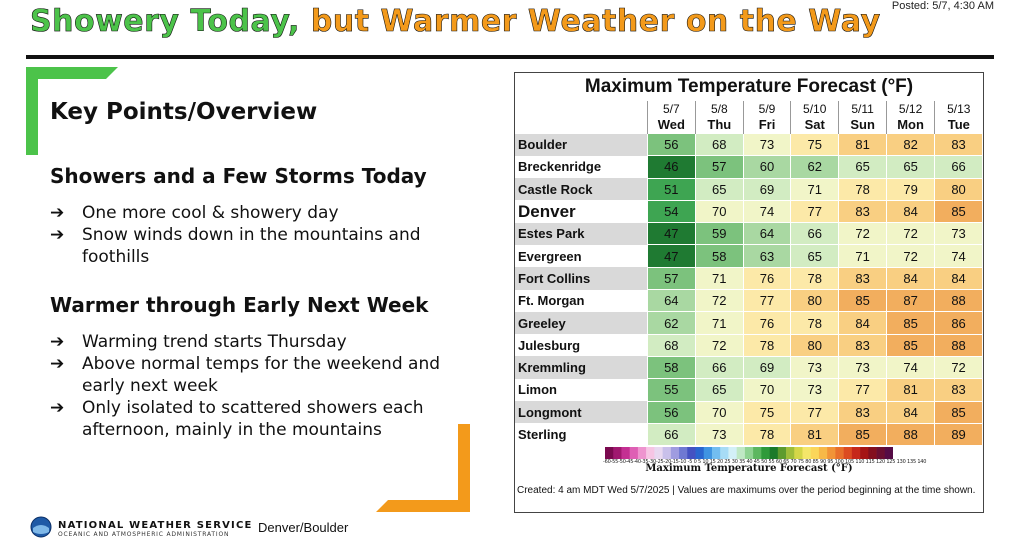 This screenshot has width=1024, height=538. I want to click on forecast-row: Longmont 56 70 75 77 83 84 85, so click(749, 412).